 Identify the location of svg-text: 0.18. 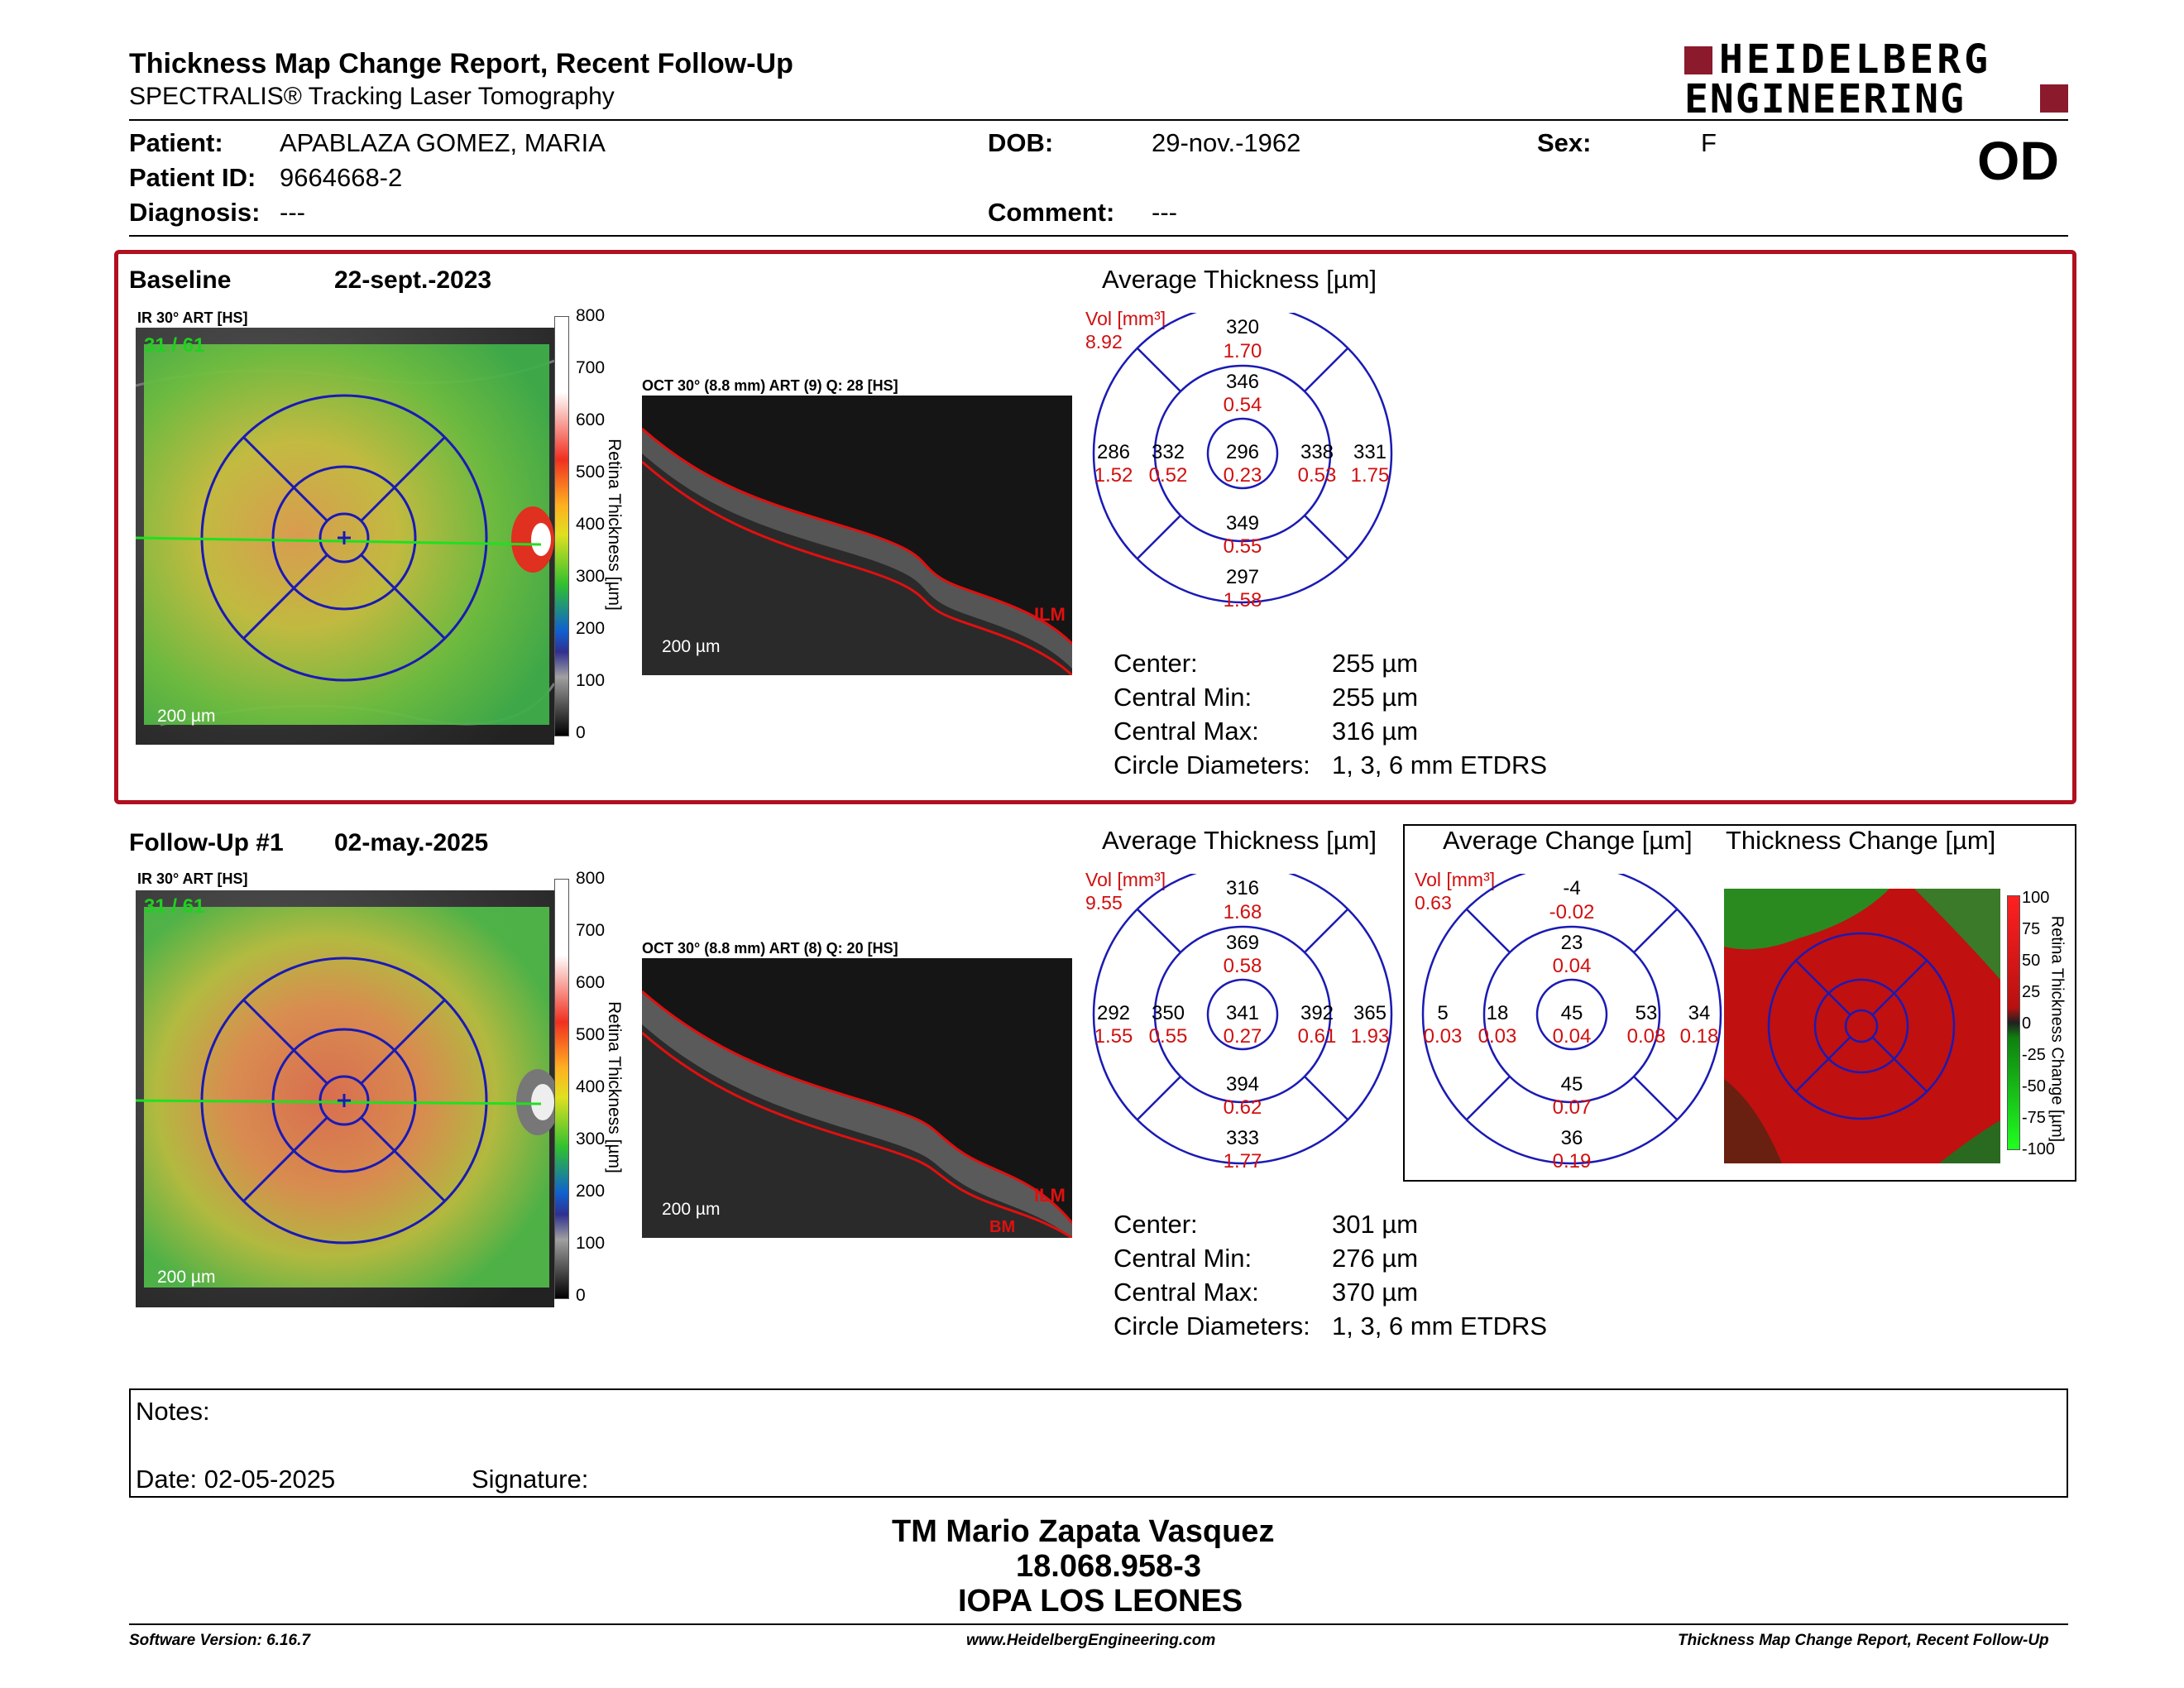
(1699, 1036).